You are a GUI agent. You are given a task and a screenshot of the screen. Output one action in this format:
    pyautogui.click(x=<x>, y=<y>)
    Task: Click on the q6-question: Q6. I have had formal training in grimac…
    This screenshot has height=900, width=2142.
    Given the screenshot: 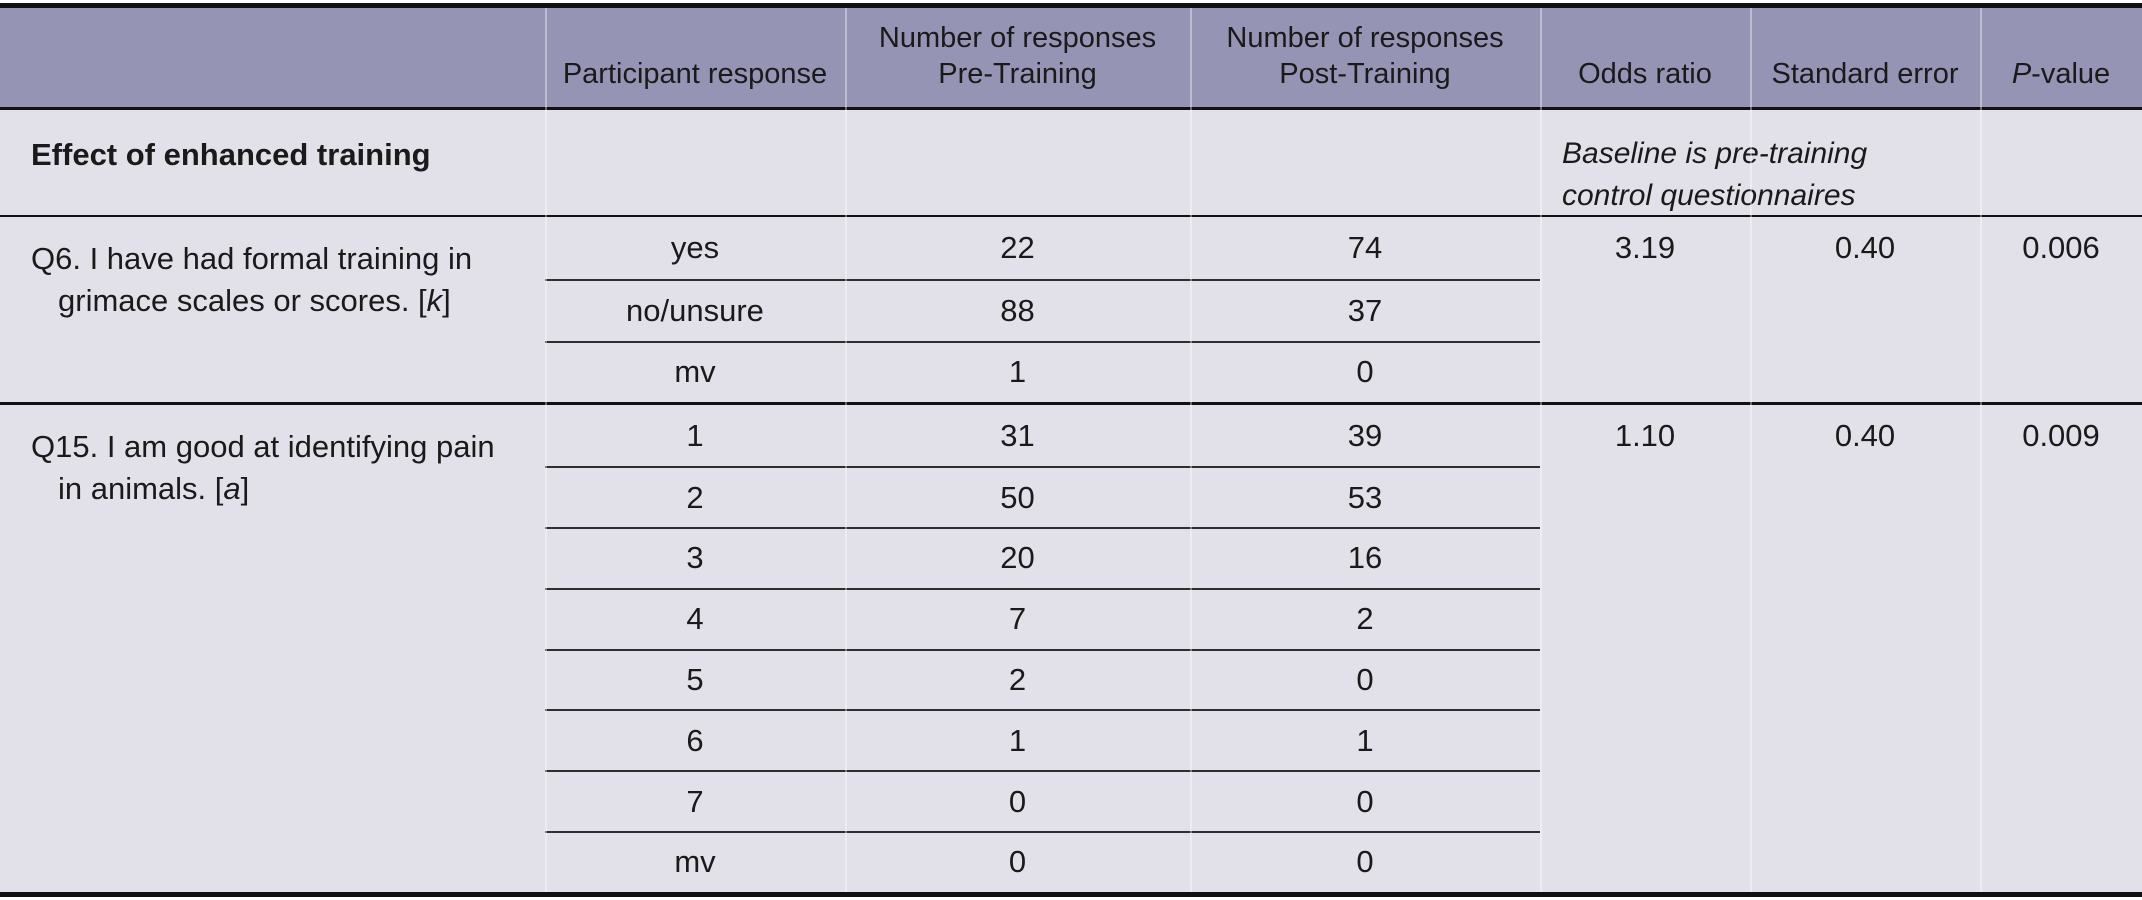 What is the action you would take?
    pyautogui.click(x=272, y=309)
    